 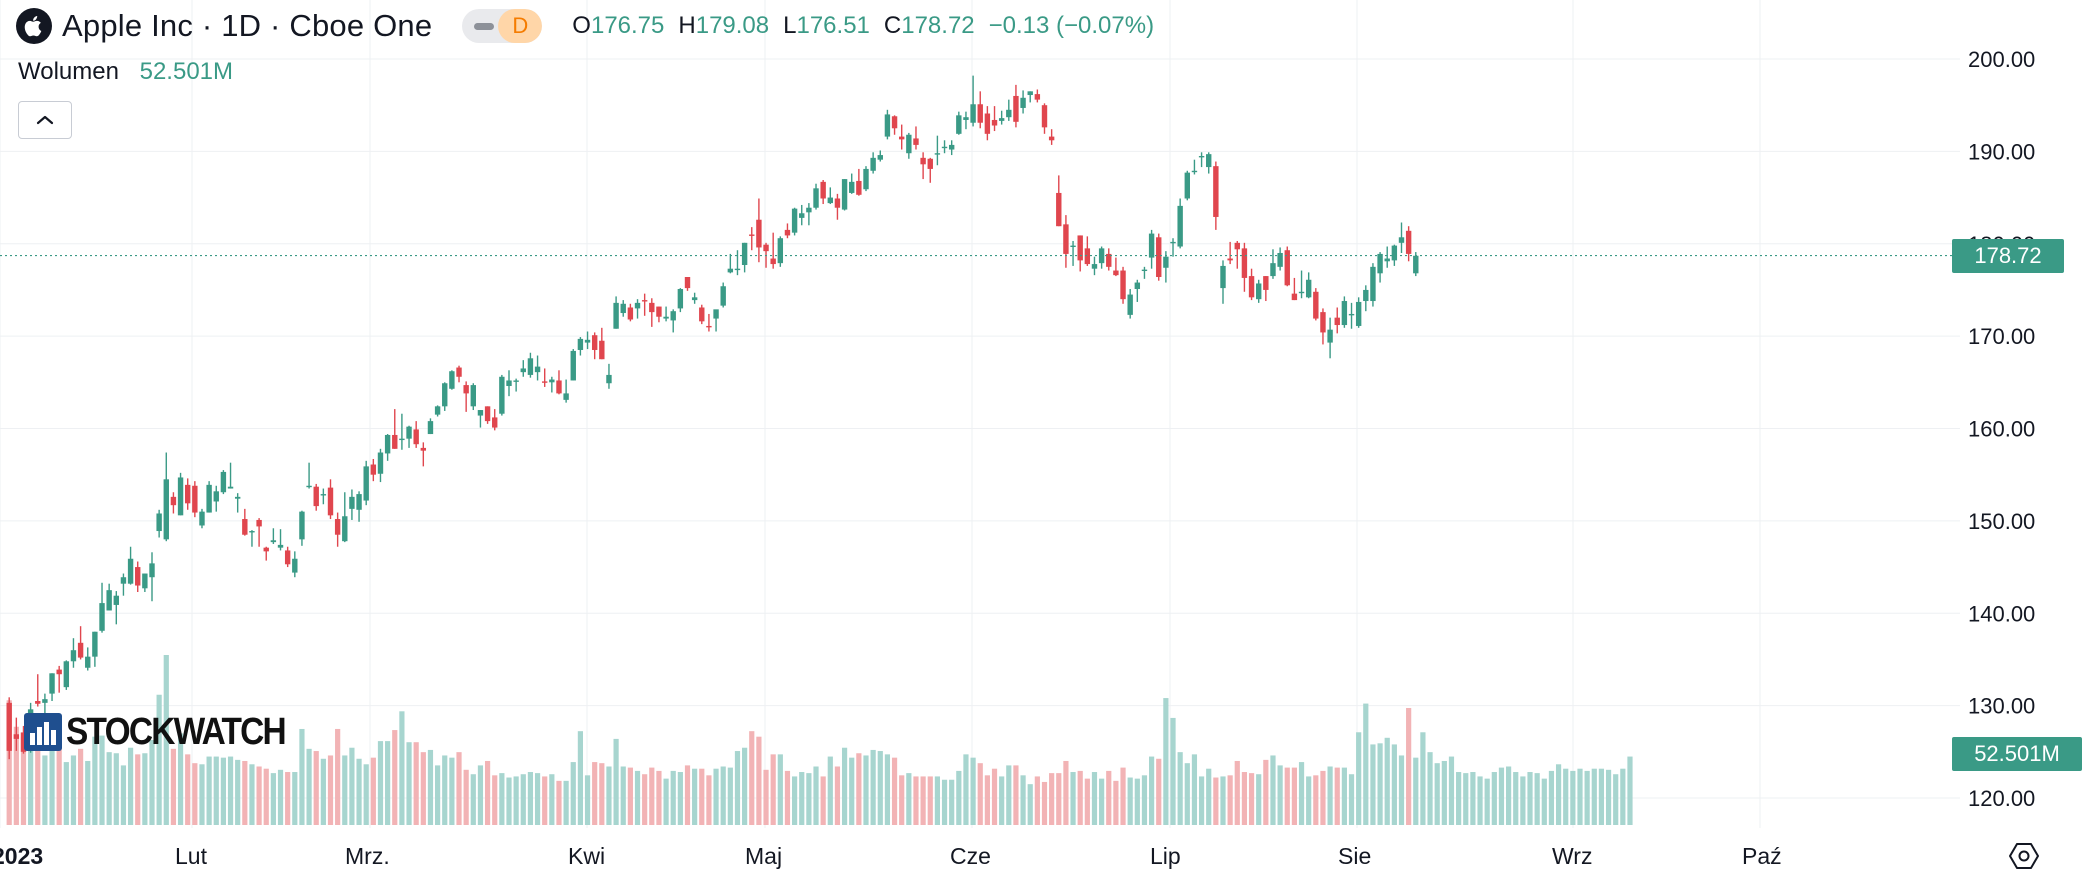 I want to click on collapse-legend-button, so click(x=45, y=120).